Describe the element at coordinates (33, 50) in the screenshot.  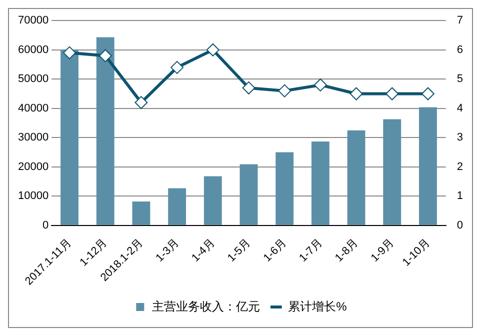
I see `y-tick-label: 60000` at that location.